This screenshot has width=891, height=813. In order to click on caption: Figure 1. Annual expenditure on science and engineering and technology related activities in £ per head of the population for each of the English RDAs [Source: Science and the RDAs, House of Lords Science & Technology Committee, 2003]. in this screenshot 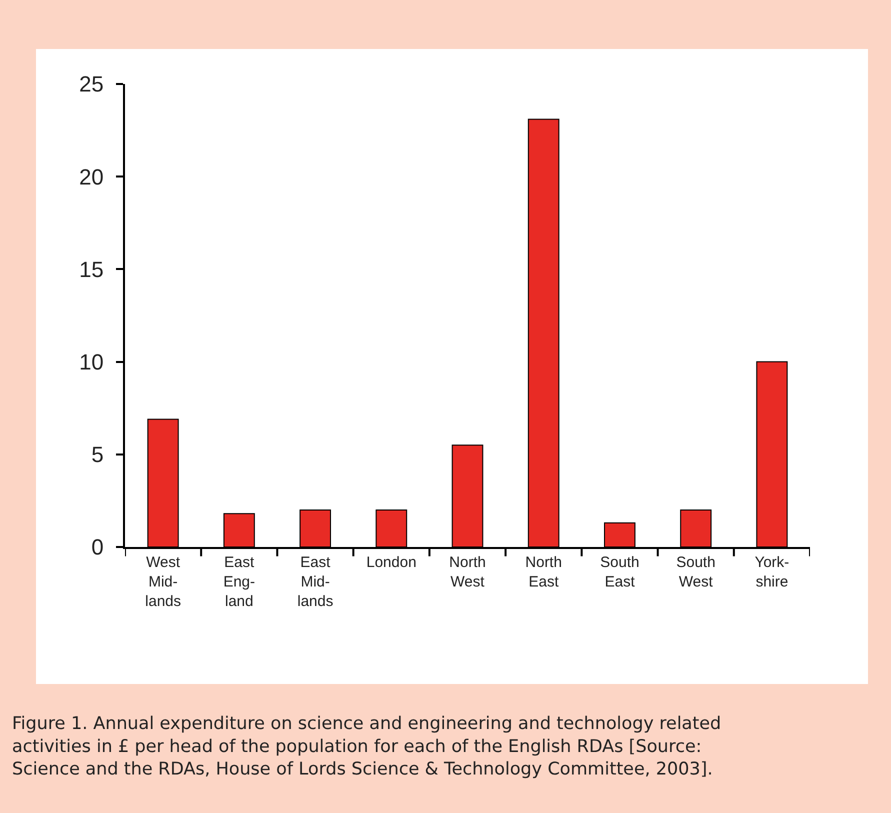, I will do `click(367, 747)`.